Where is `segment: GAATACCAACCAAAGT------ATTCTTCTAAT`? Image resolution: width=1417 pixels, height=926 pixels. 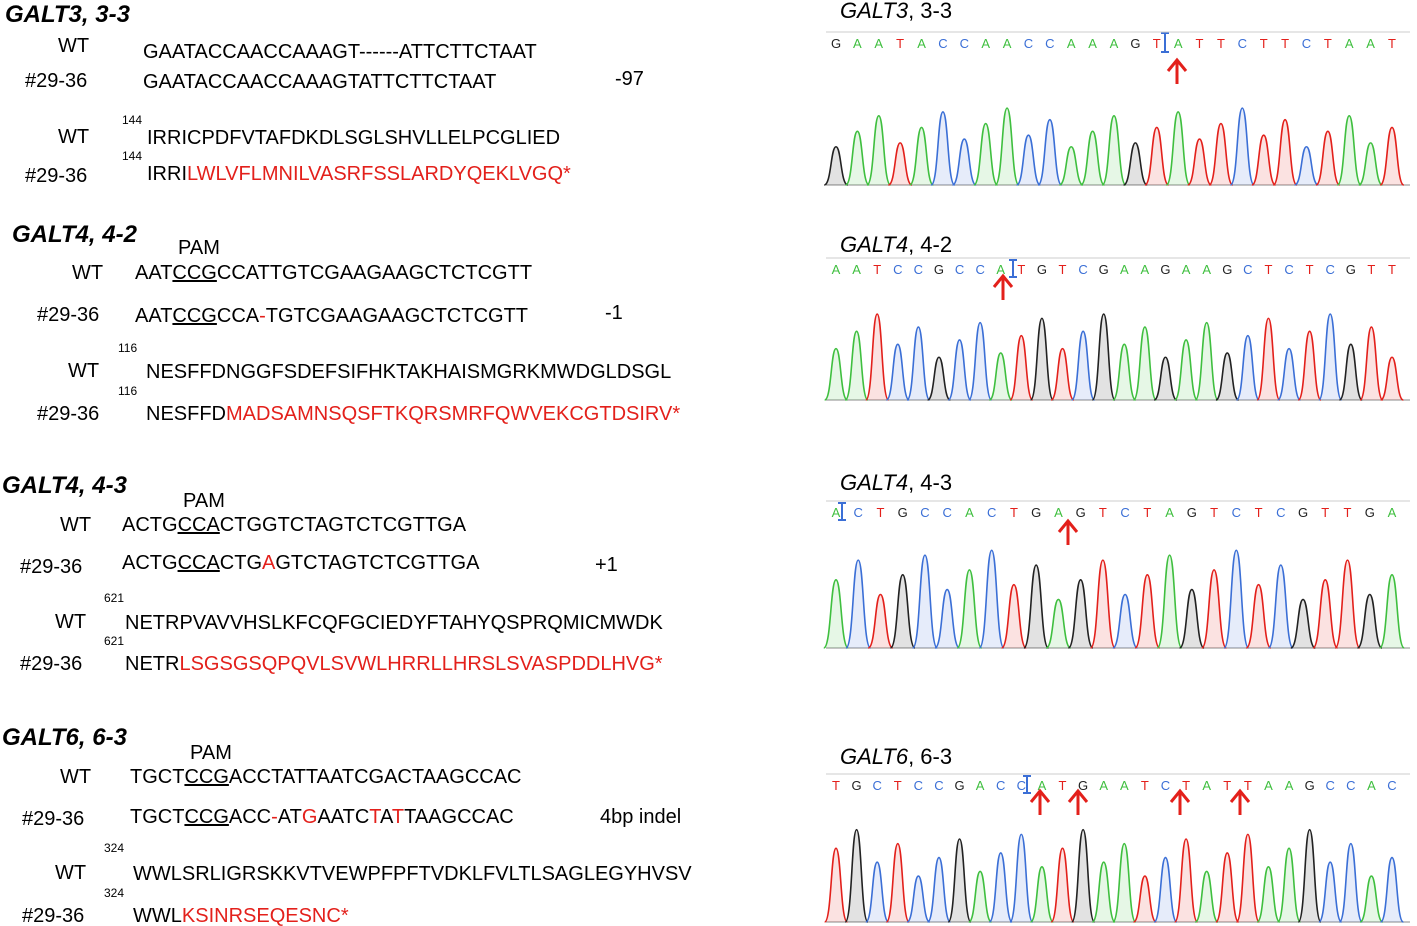 segment: GAATACCAACCAAAGT------ATTCTTCTAAT is located at coordinates (340, 52).